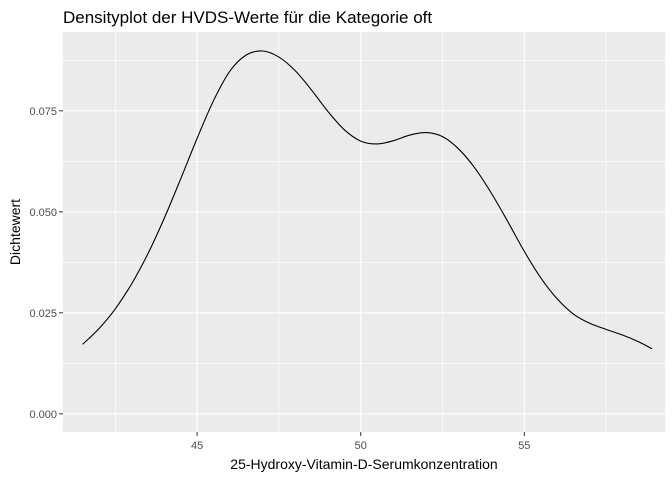  What do you see at coordinates (43, 314) in the screenshot?
I see `y-tick-label: 0.025` at bounding box center [43, 314].